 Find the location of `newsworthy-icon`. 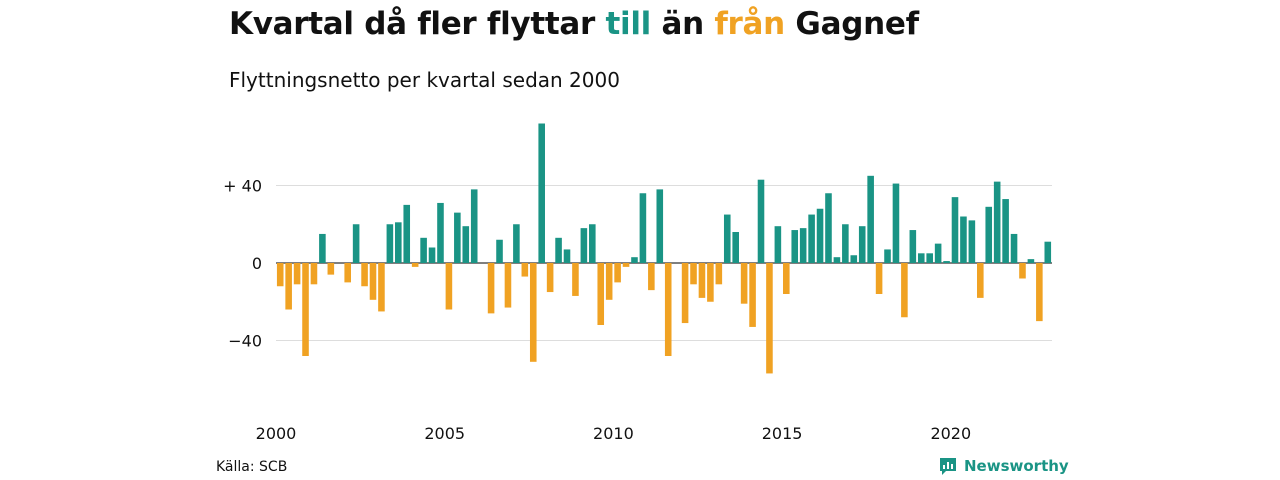

newsworthy-icon is located at coordinates (948, 466).